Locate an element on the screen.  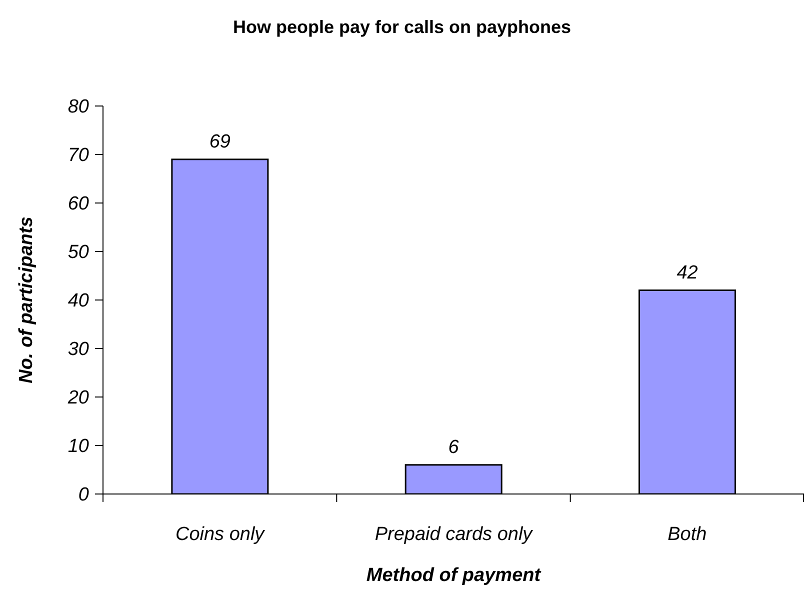
y-tick-label: 40 is located at coordinates (79, 301).